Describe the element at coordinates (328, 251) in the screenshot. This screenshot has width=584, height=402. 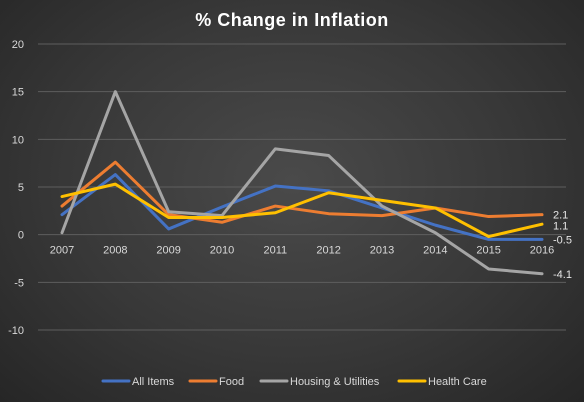
I see `x-tick-label: 2012` at that location.